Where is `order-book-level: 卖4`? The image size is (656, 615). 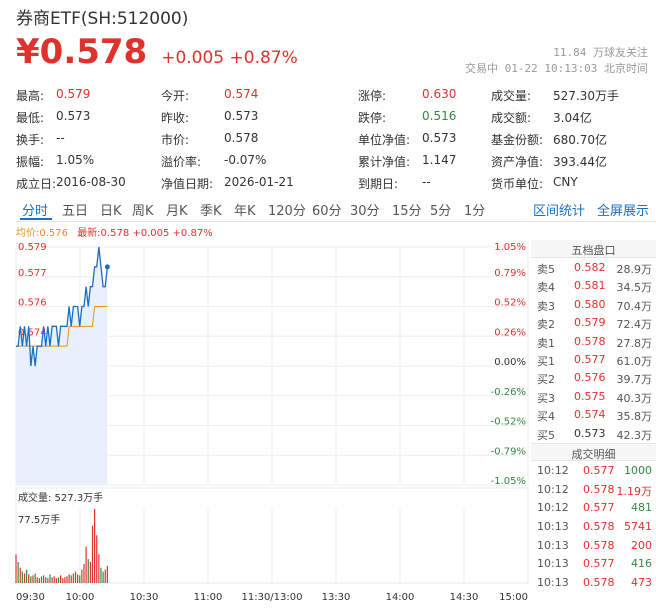 order-book-level: 卖4 is located at coordinates (546, 288).